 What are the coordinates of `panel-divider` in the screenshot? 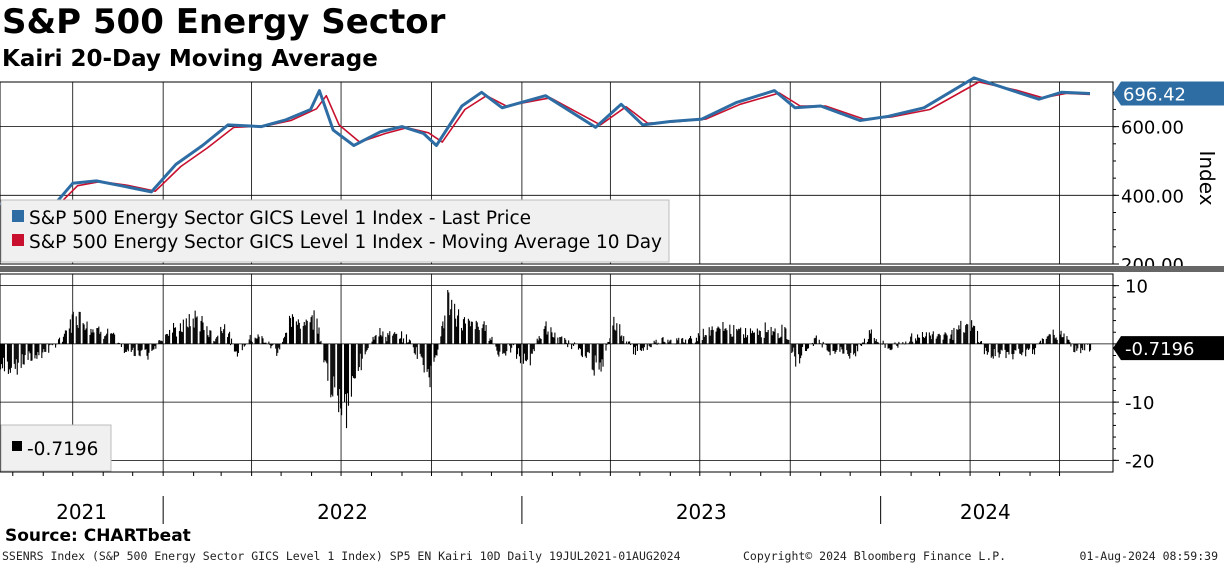 It's located at (612, 269).